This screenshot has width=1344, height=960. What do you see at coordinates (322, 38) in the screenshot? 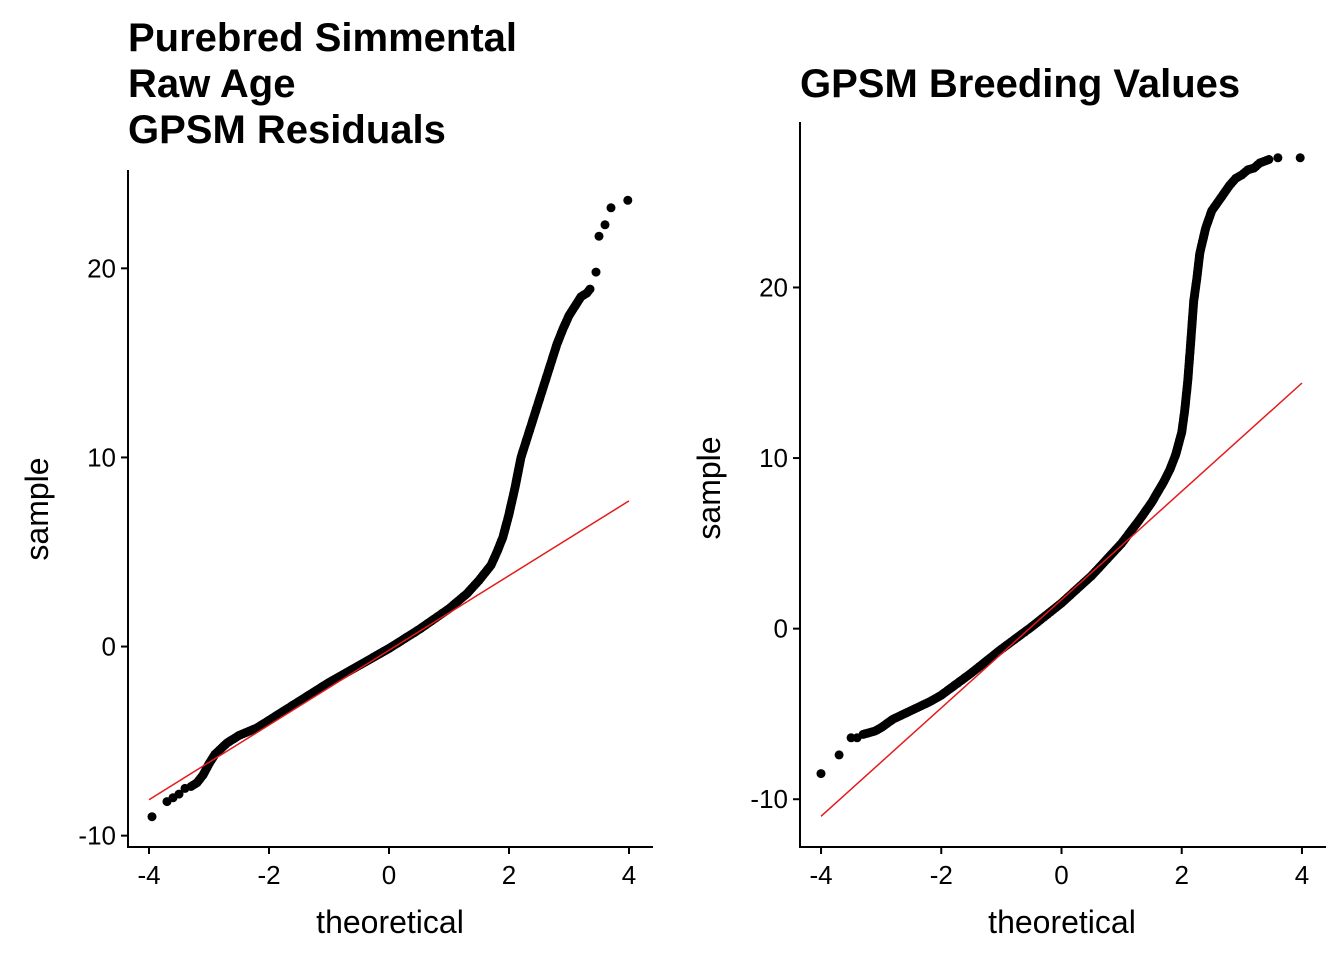
I see `chart-title-line-1: Purebred Simmental` at bounding box center [322, 38].